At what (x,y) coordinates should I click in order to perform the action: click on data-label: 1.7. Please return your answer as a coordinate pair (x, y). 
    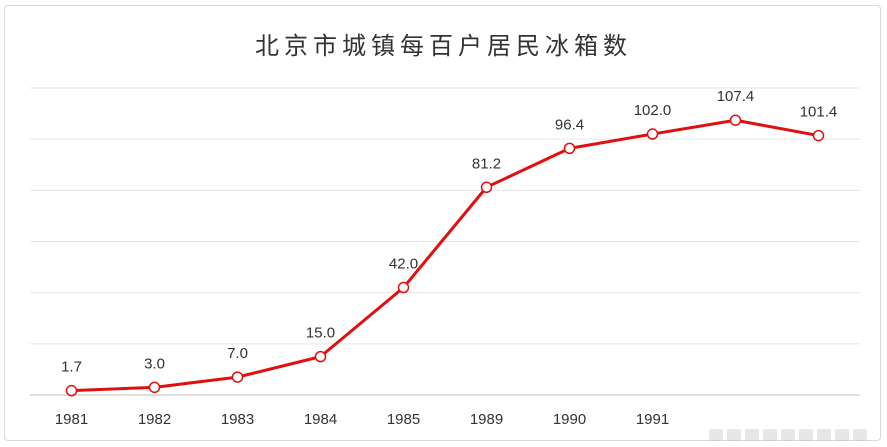
    Looking at the image, I should click on (71, 367).